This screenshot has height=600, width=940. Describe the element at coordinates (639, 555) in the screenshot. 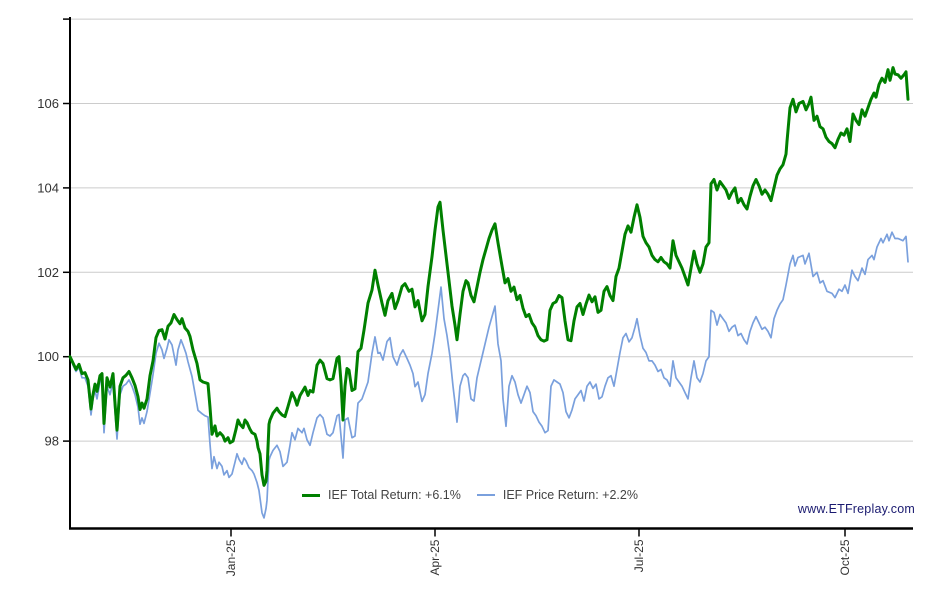

I see `x-axis-label: Jul-25` at that location.